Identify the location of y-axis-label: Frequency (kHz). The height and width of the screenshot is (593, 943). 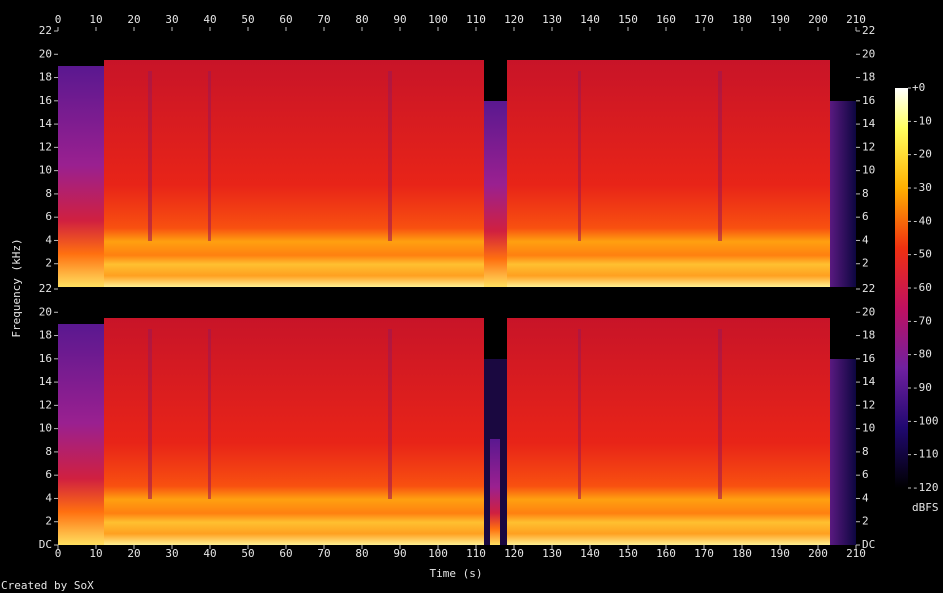
(16, 287).